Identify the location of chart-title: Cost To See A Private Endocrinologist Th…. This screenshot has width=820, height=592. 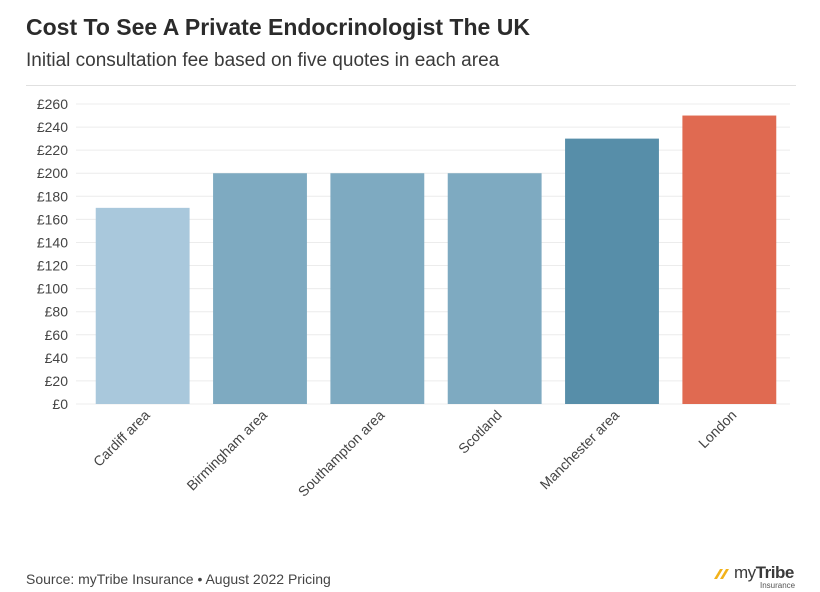
(278, 27).